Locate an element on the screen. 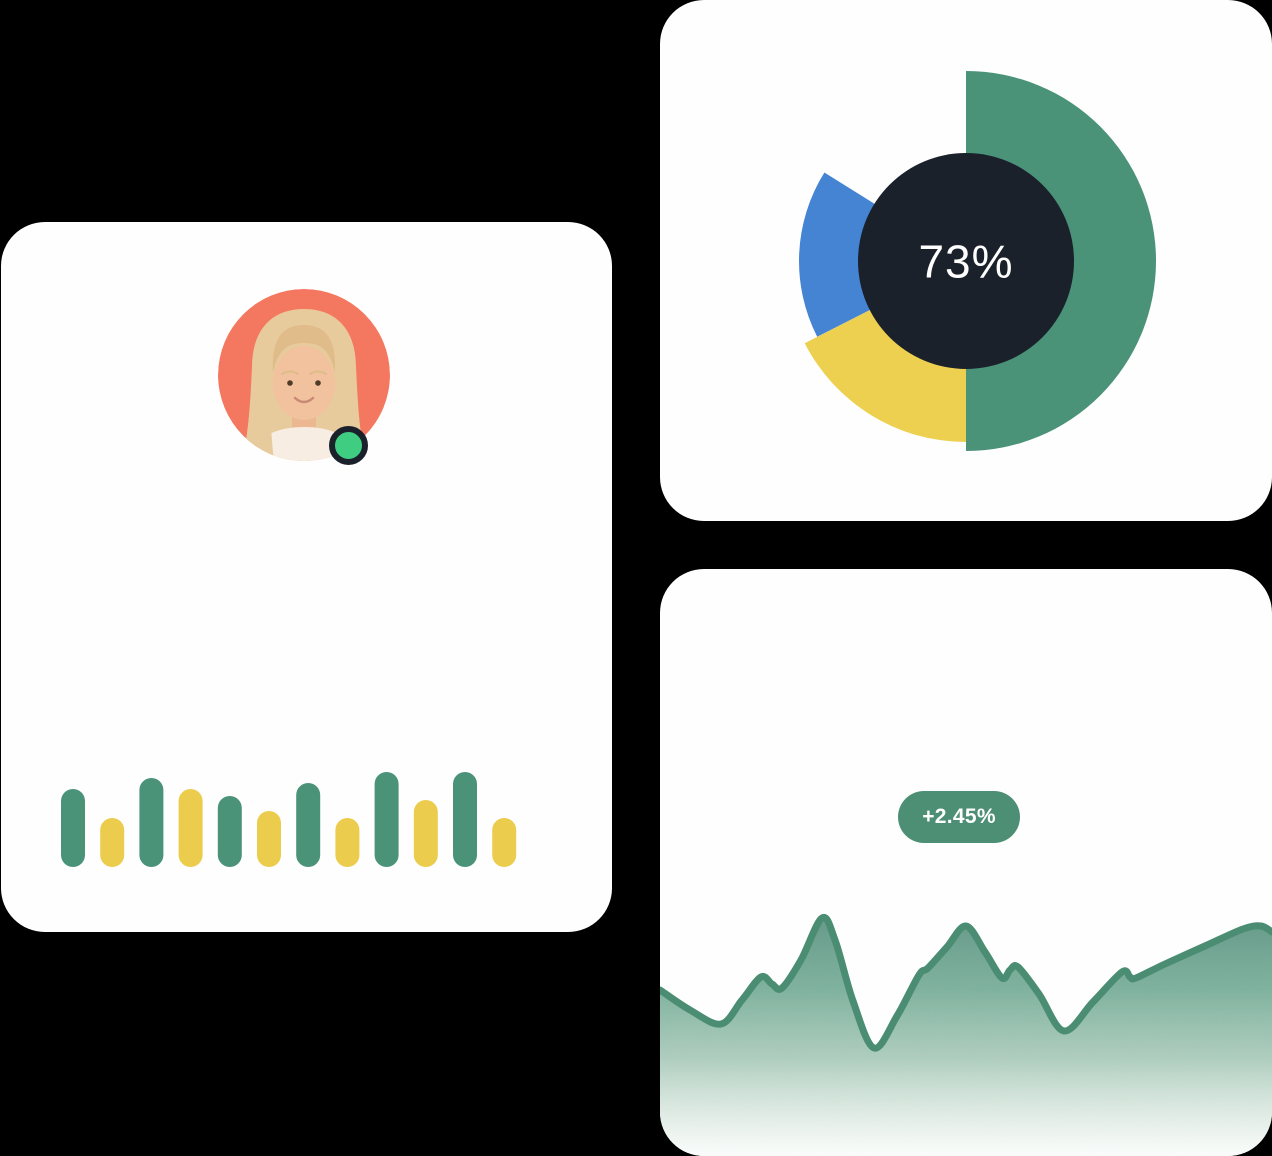 This screenshot has width=1272, height=1156. donut-center-disc is located at coordinates (966, 261).